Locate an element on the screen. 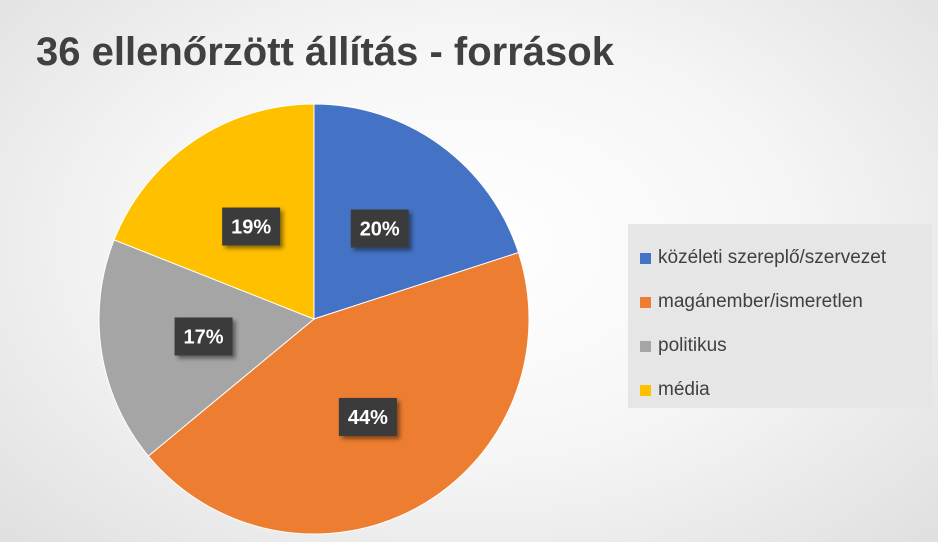  data-label-0: 20% is located at coordinates (379, 228).